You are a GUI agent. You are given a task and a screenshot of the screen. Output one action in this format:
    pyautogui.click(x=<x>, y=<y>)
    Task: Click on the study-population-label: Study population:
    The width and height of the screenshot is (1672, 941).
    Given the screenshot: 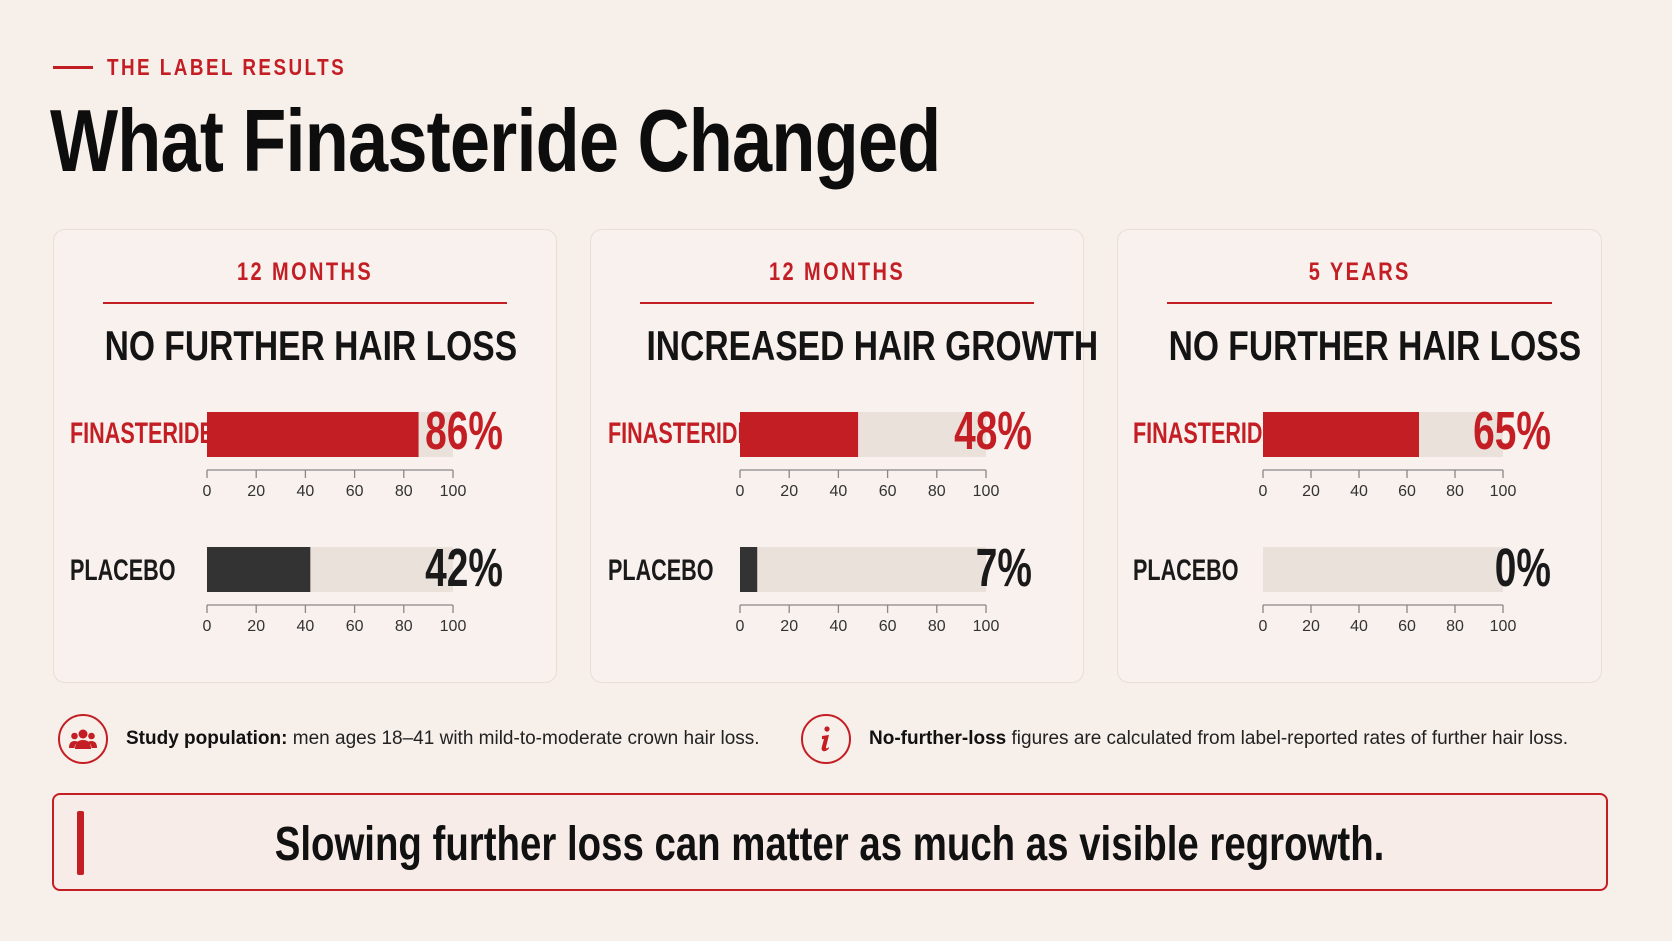 What is the action you would take?
    pyautogui.click(x=207, y=738)
    